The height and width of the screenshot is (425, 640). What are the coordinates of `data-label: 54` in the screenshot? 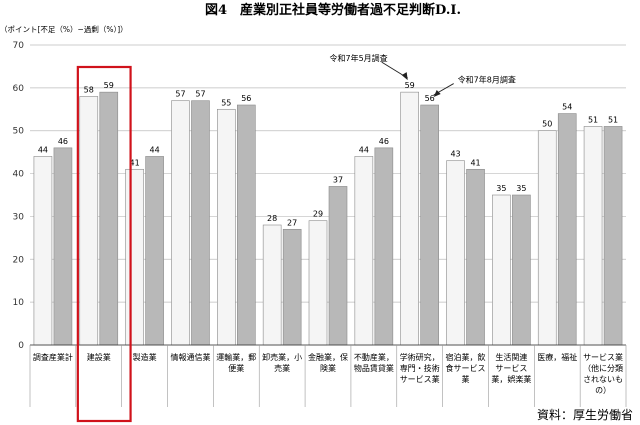 It's located at (567, 107).